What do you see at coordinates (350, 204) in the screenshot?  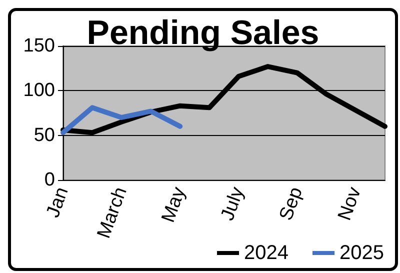 I see `x-tick-label: Nov` at bounding box center [350, 204].